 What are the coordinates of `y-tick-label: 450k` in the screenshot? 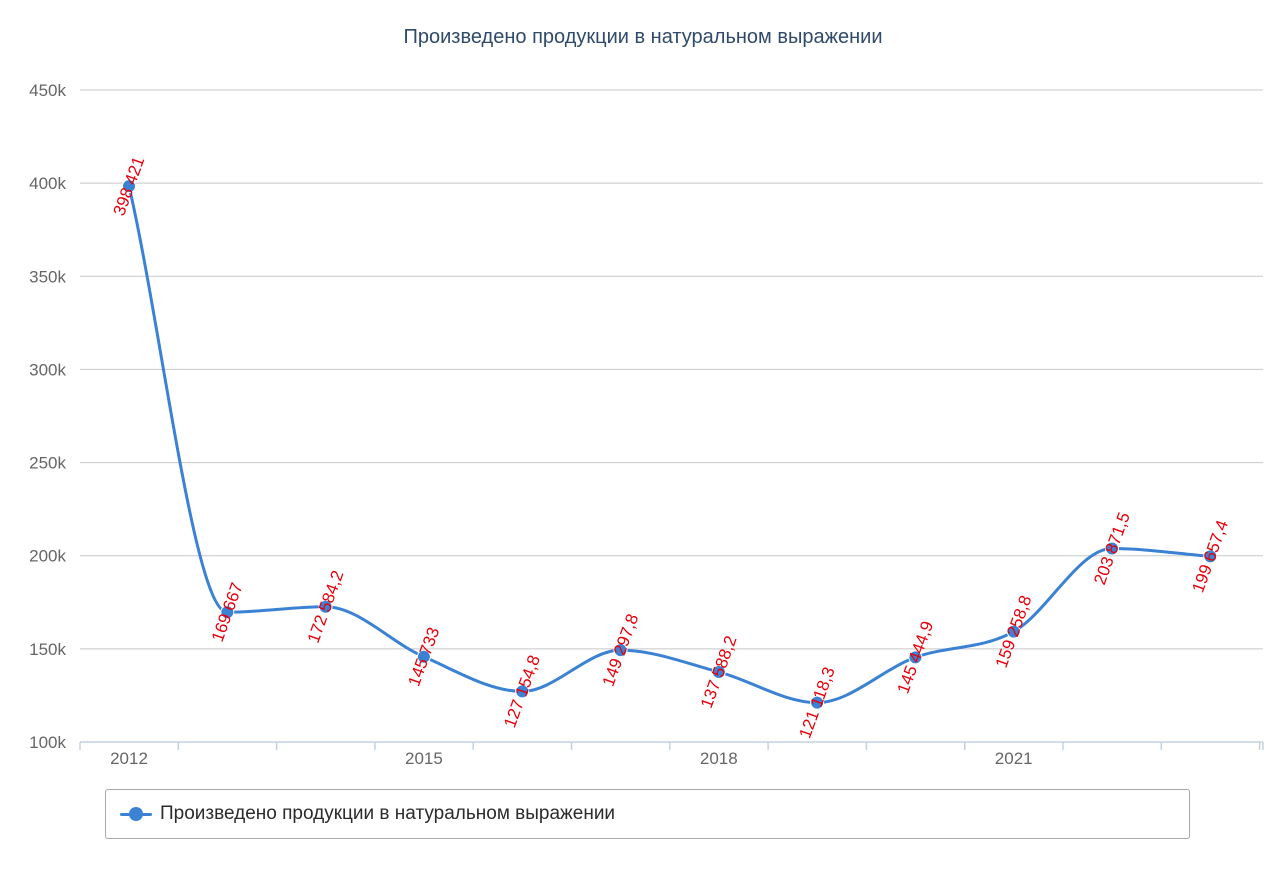 It's located at (47, 90).